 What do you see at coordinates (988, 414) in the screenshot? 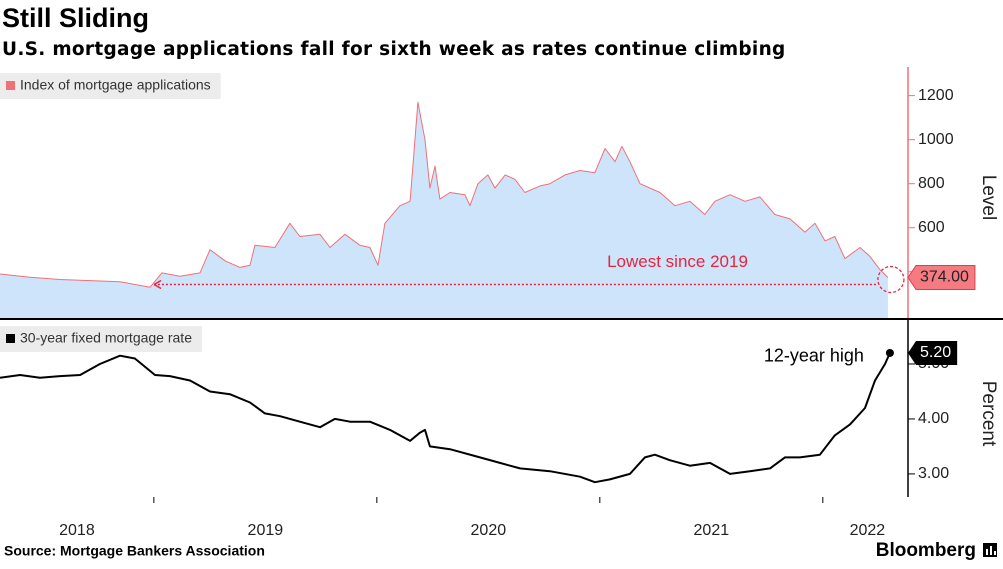
I see `y-axis-title: Percent` at bounding box center [988, 414].